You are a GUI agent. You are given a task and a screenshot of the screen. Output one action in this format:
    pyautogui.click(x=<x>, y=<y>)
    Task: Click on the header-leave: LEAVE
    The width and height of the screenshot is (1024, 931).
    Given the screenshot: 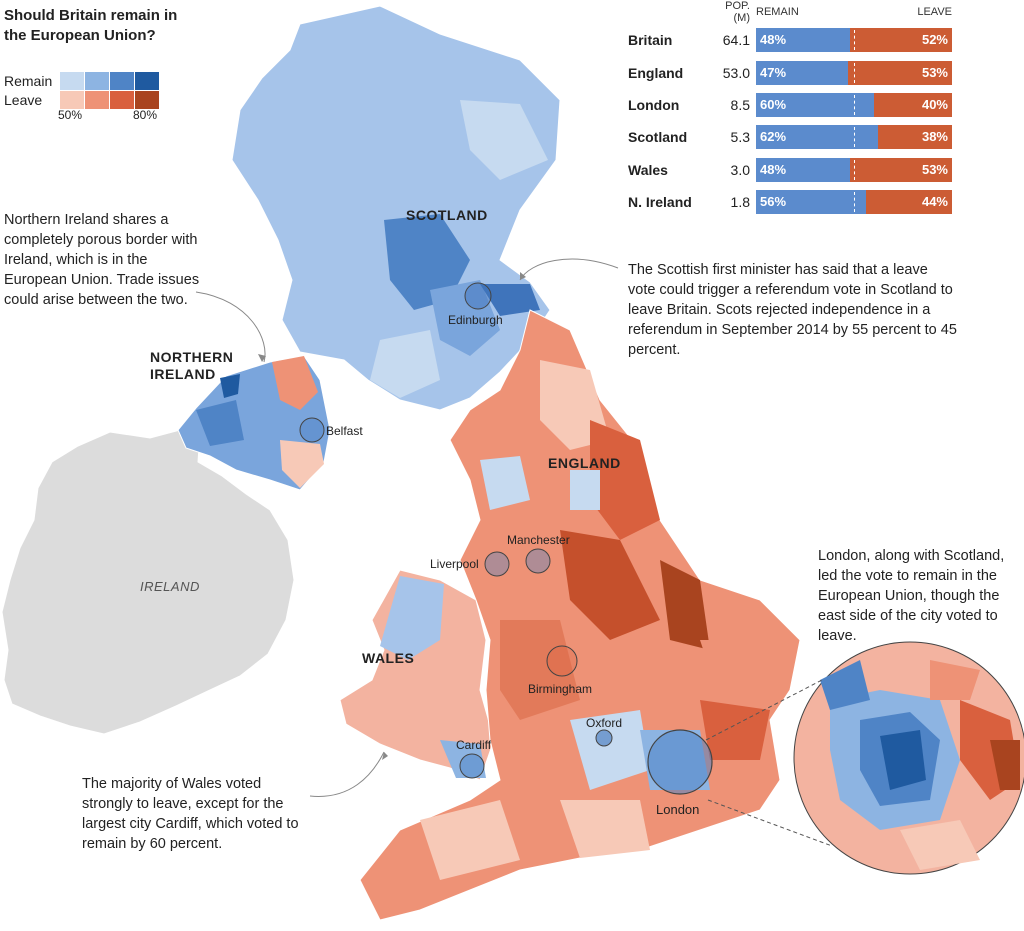 What is the action you would take?
    pyautogui.click(x=934, y=12)
    